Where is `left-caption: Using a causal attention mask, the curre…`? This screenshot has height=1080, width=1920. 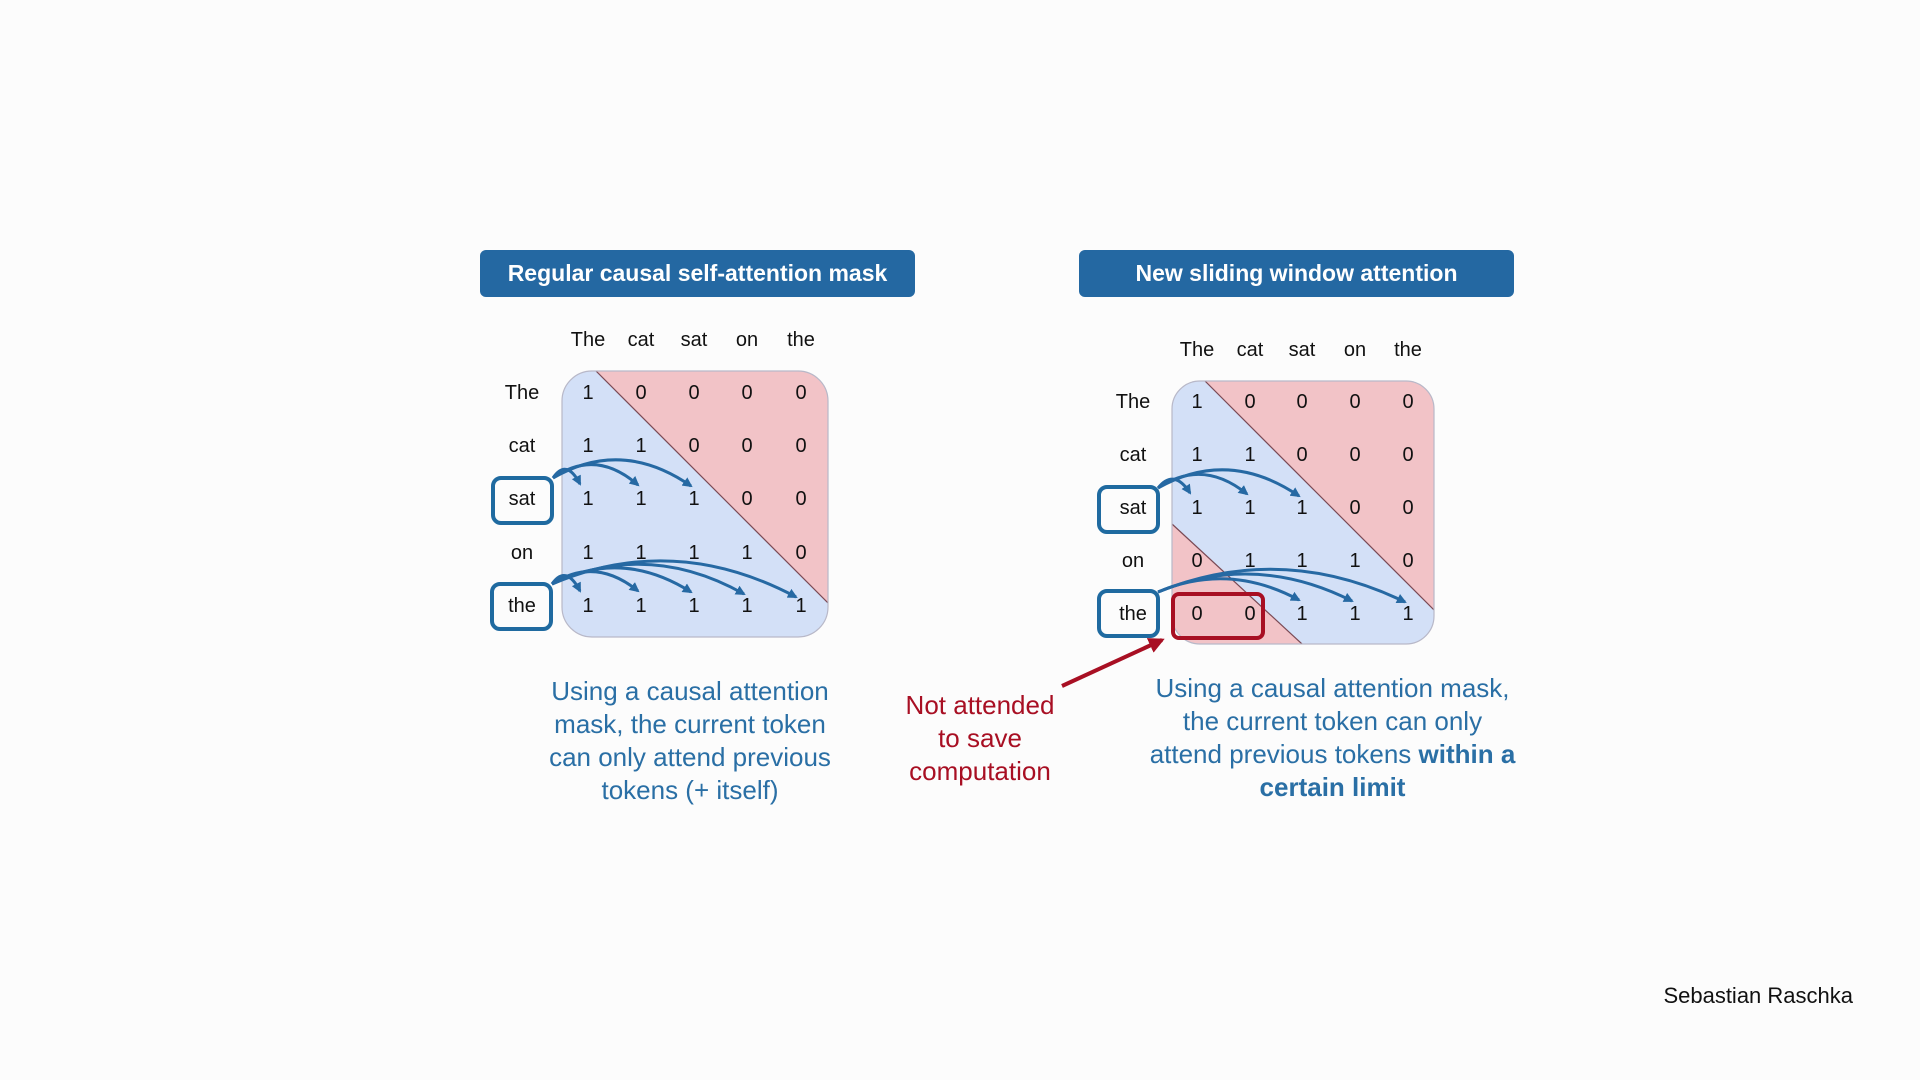 left-caption: Using a causal attention mask, the curre… is located at coordinates (690, 741).